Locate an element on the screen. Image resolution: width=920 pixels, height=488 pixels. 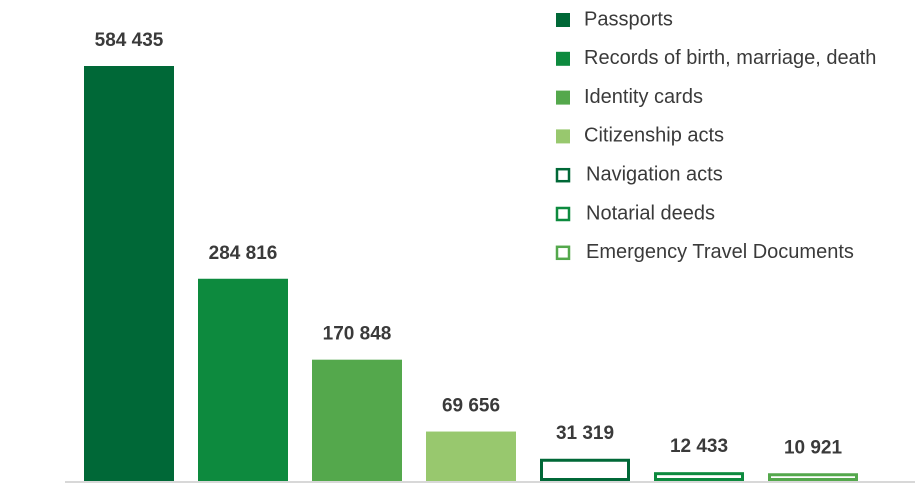
value-label: 170 848 is located at coordinates (357, 334).